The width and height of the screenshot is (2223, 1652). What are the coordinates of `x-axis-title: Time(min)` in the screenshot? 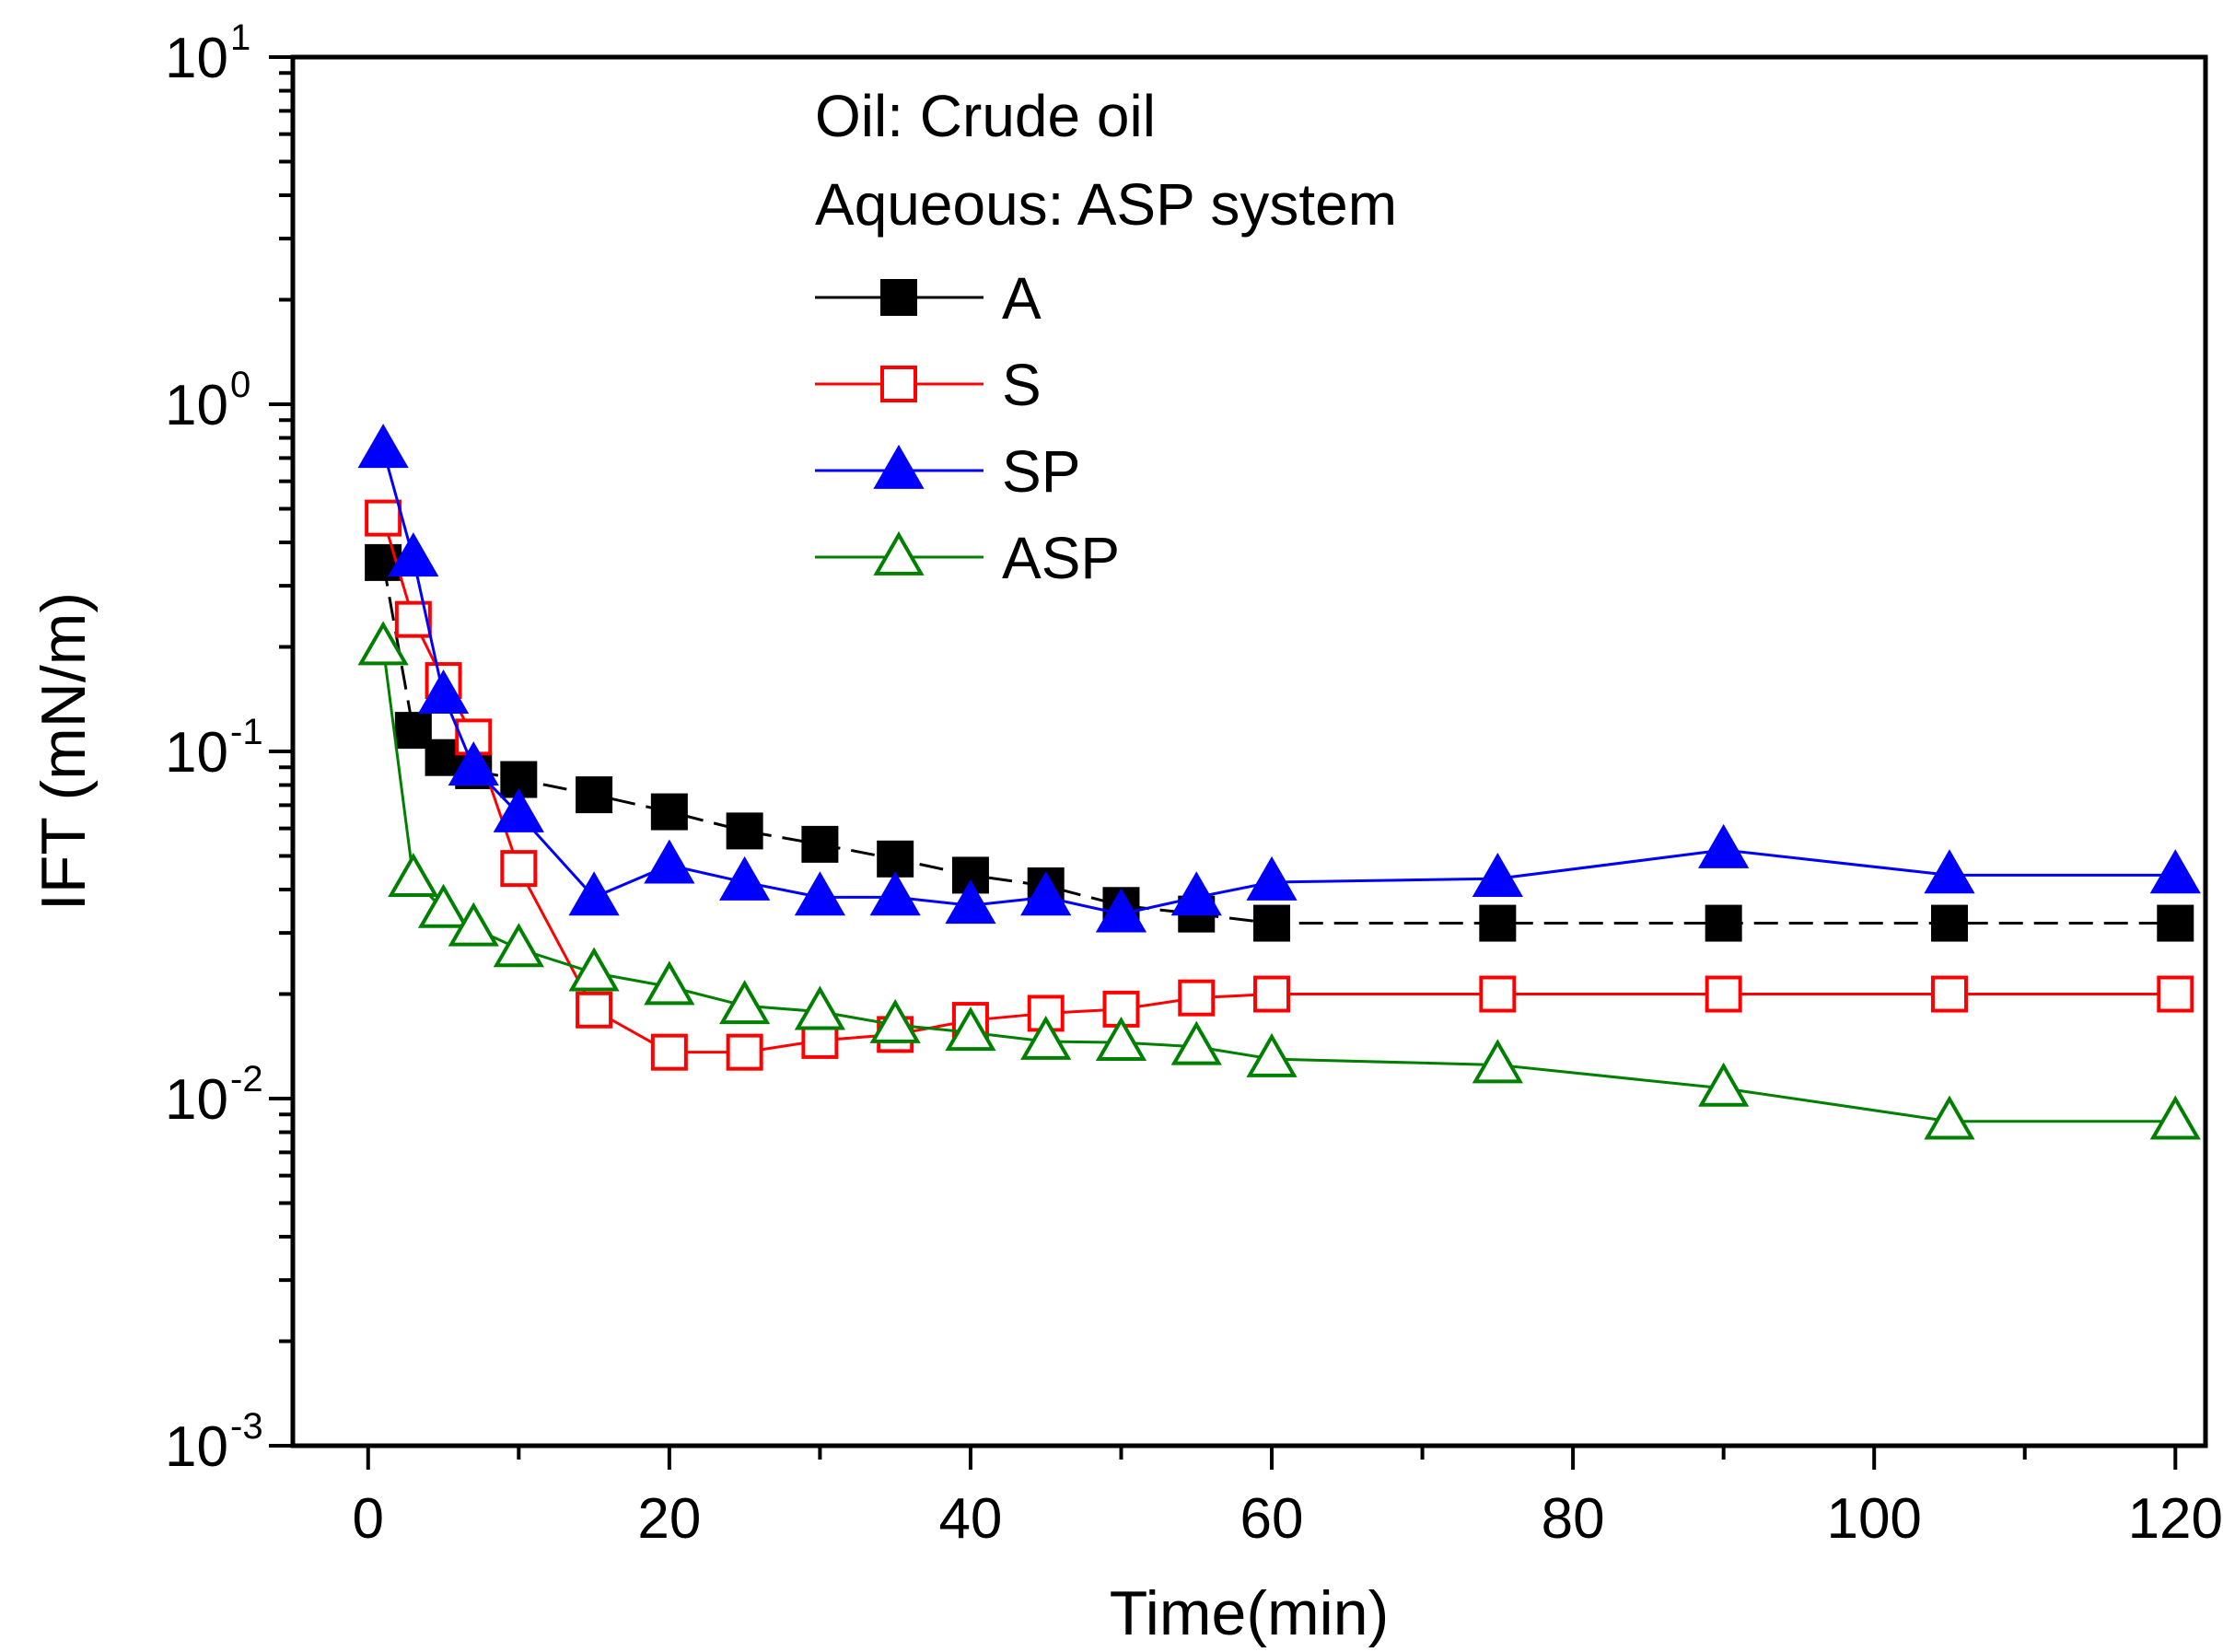 It's located at (1249, 1613).